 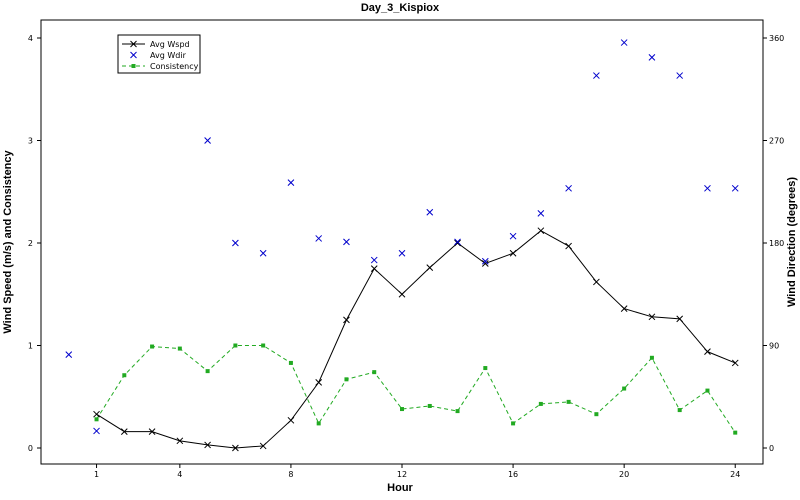 I want to click on y-right-tick-label: 360, so click(x=776, y=38).